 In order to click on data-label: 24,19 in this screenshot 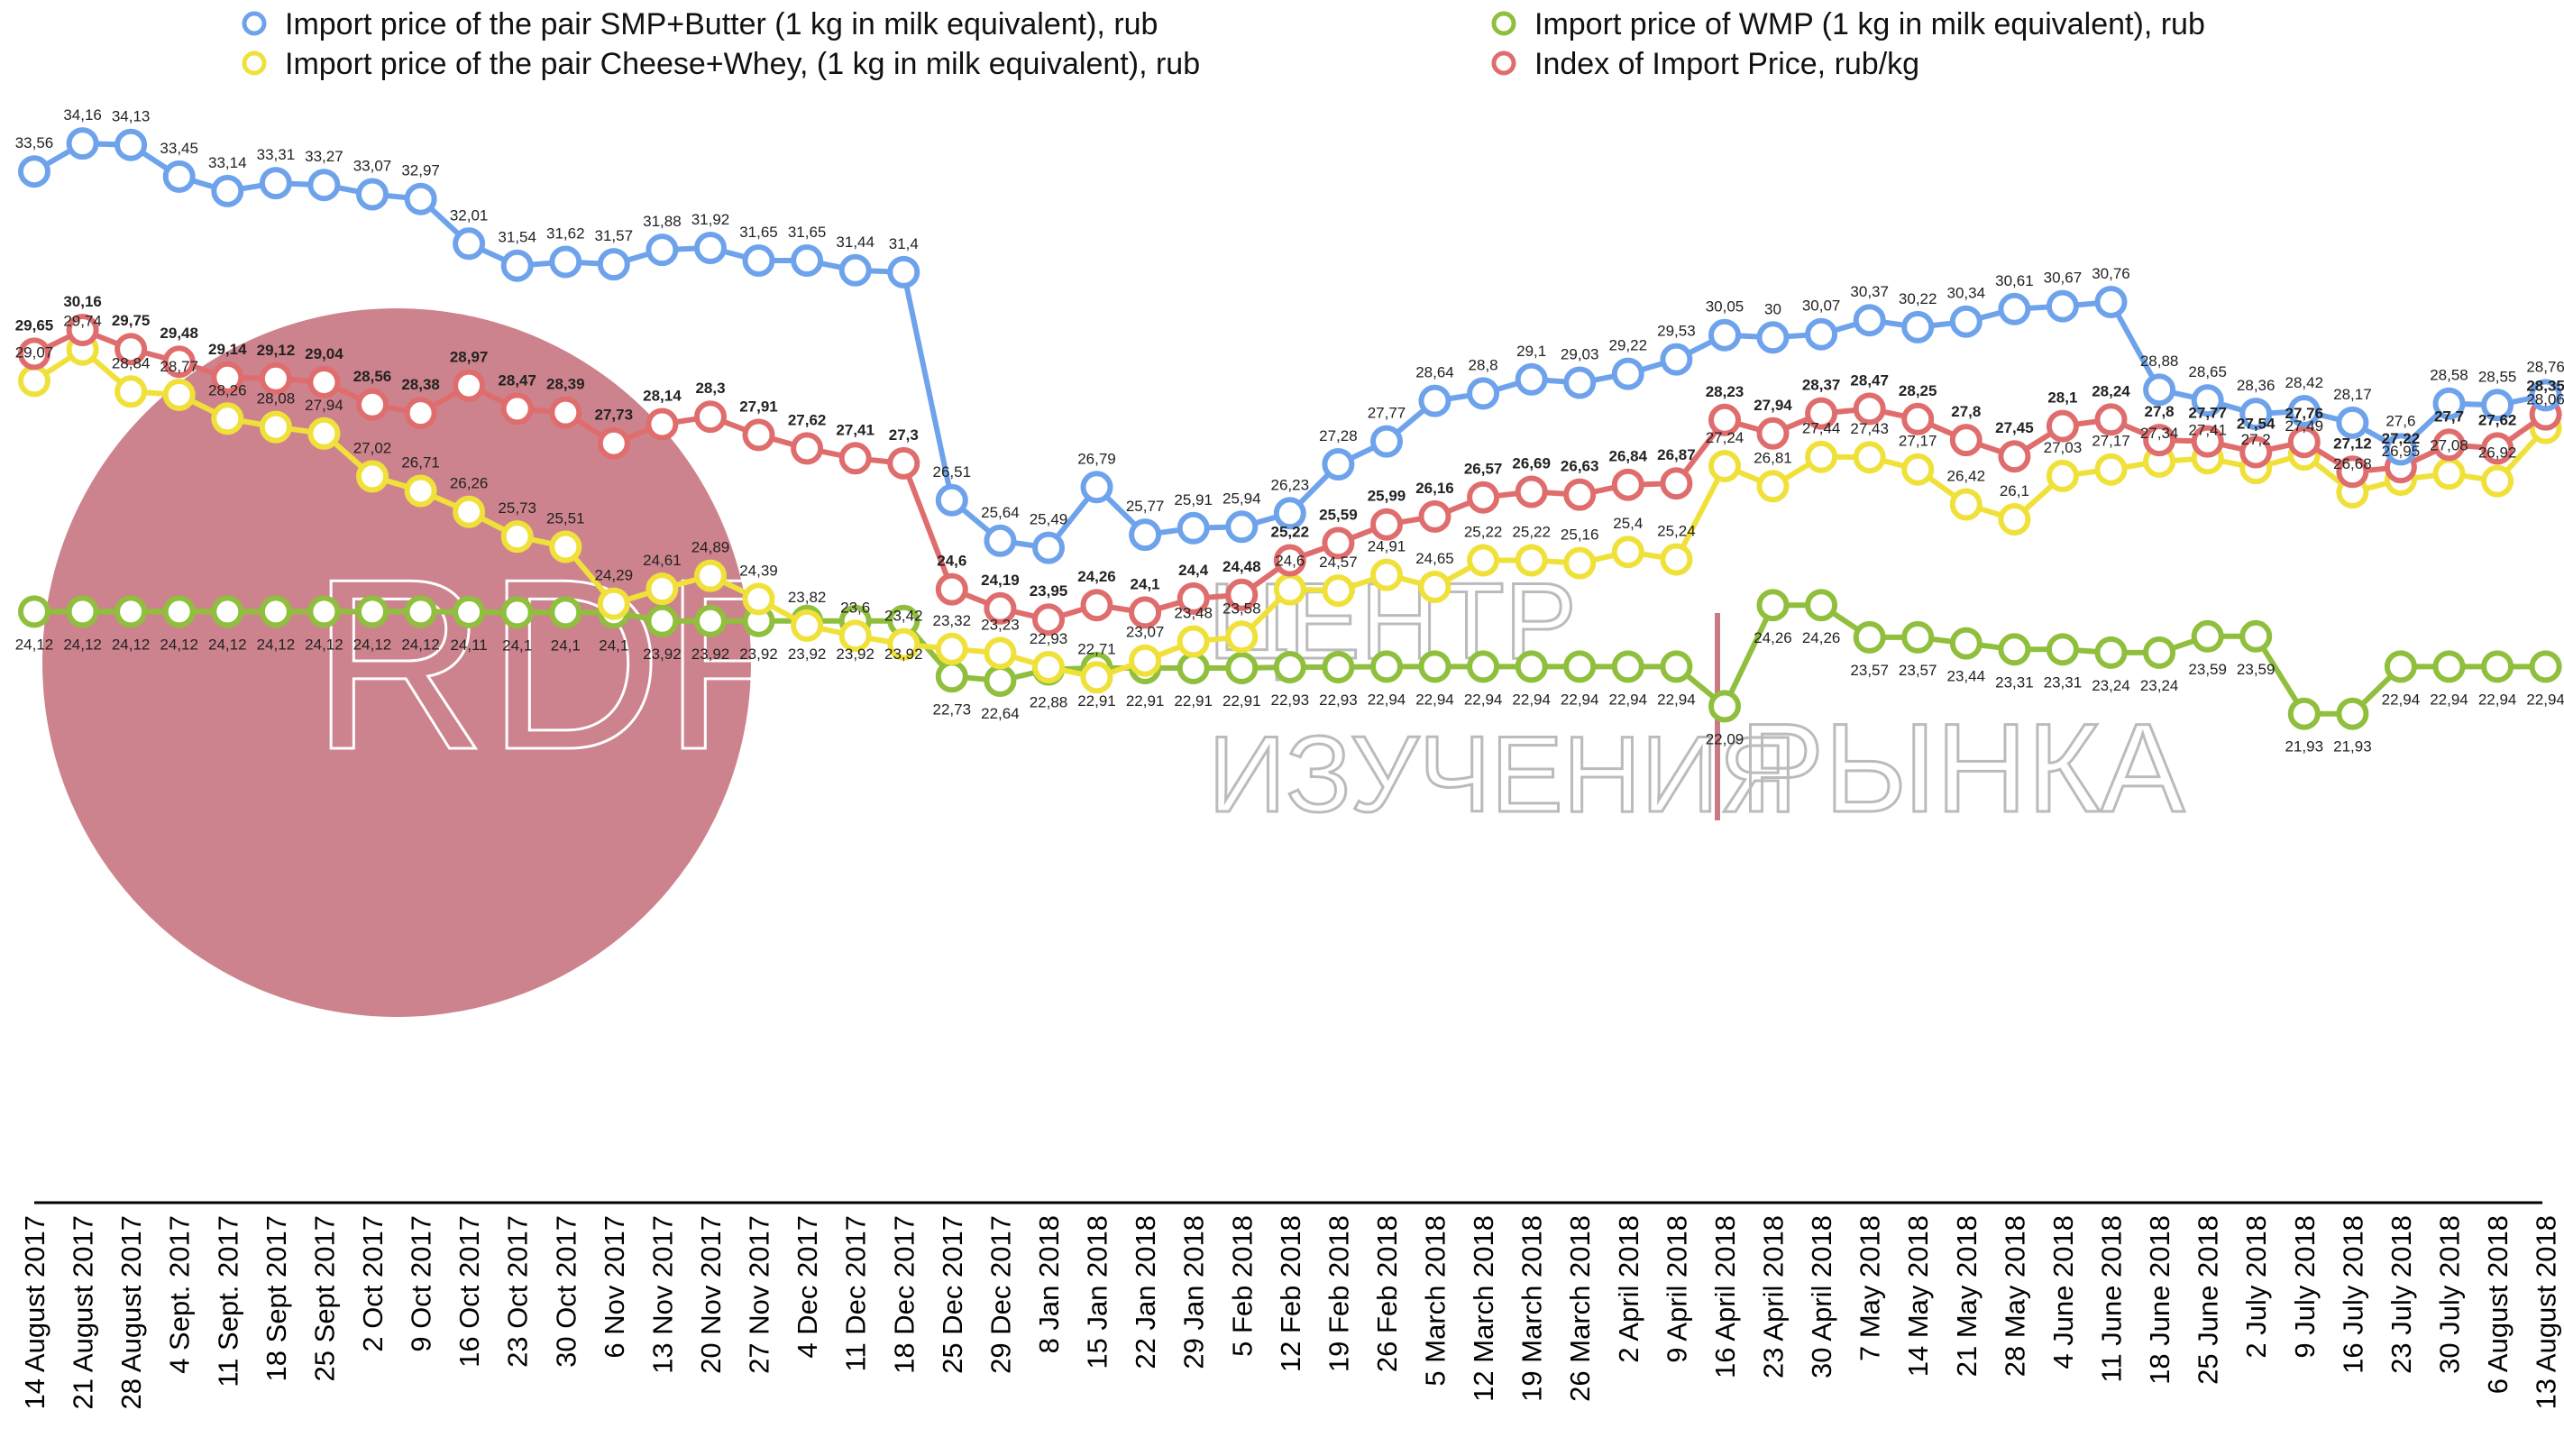, I will do `click(1001, 581)`.